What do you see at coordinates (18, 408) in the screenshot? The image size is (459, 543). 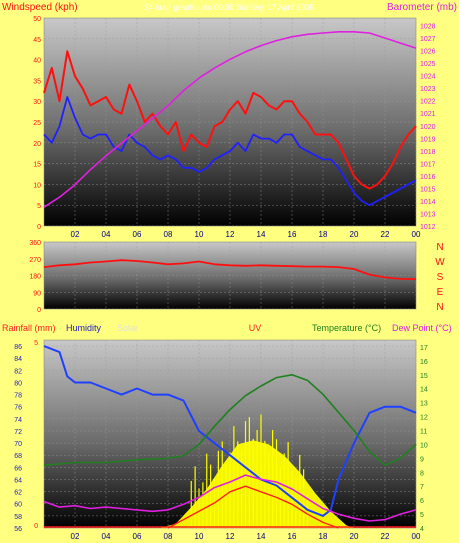 I see `y-tick-label: 76` at bounding box center [18, 408].